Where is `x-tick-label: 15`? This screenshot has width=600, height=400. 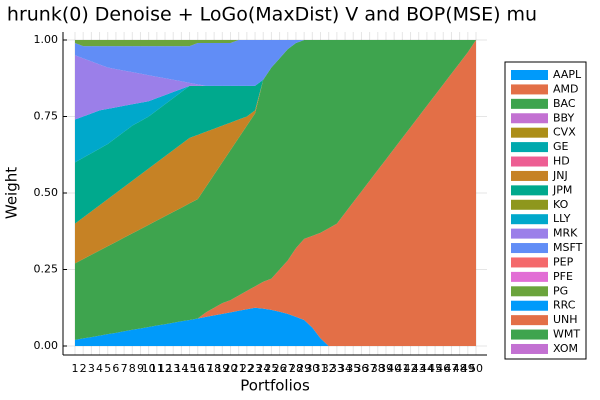 x-tick-label: 15 is located at coordinates (190, 368).